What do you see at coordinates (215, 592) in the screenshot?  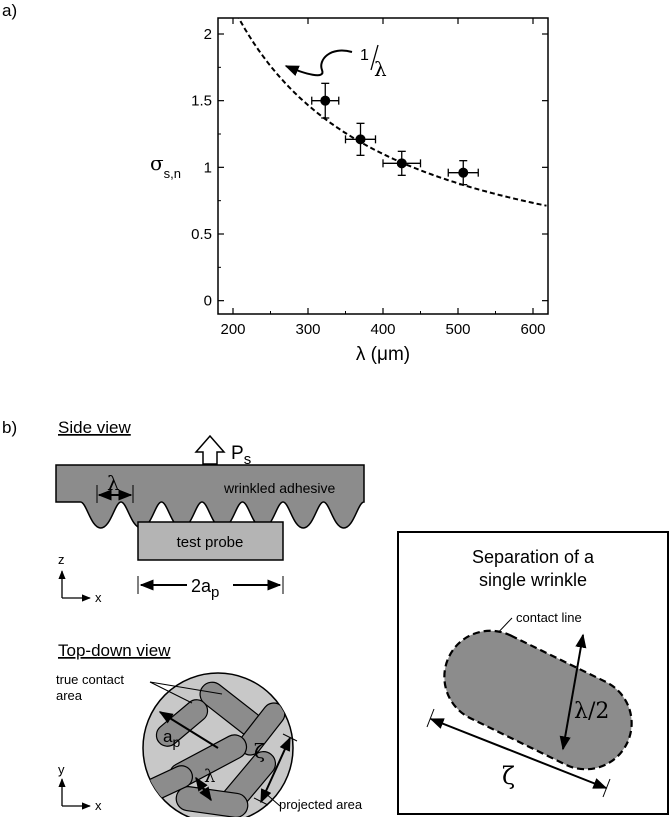 I see `width-label-sub: p` at bounding box center [215, 592].